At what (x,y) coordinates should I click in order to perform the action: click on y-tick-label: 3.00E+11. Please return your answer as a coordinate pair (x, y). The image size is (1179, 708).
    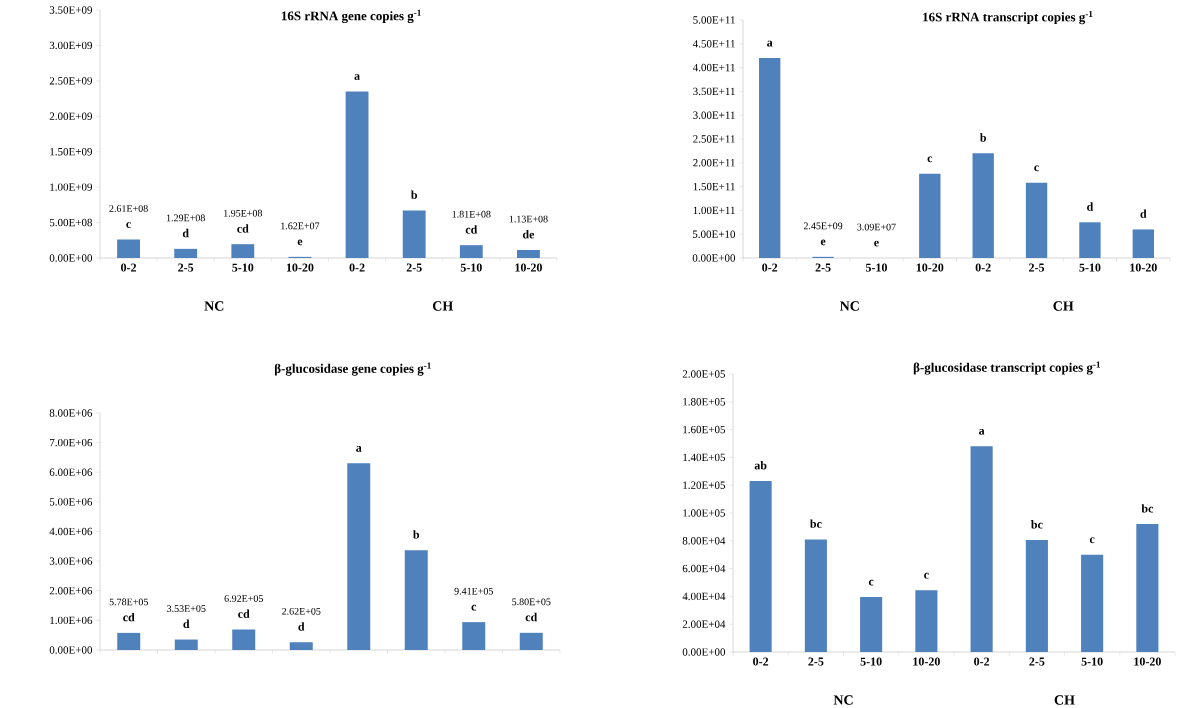
    Looking at the image, I should click on (714, 115).